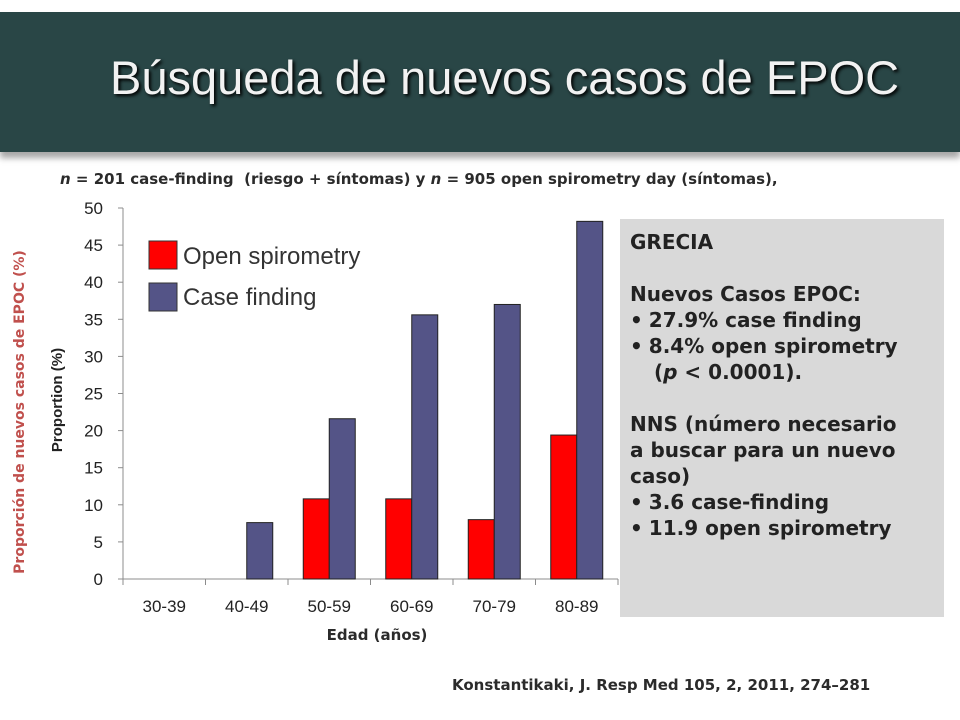 The width and height of the screenshot is (960, 720). Describe the element at coordinates (246, 606) in the screenshot. I see `x-tick-label: 40-49` at that location.